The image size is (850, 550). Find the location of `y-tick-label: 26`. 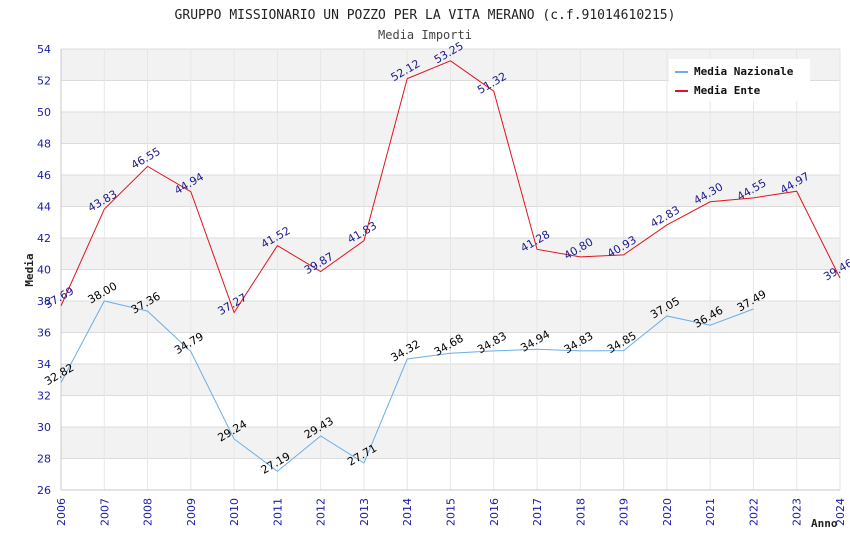

y-tick-label: 26 is located at coordinates (44, 490).